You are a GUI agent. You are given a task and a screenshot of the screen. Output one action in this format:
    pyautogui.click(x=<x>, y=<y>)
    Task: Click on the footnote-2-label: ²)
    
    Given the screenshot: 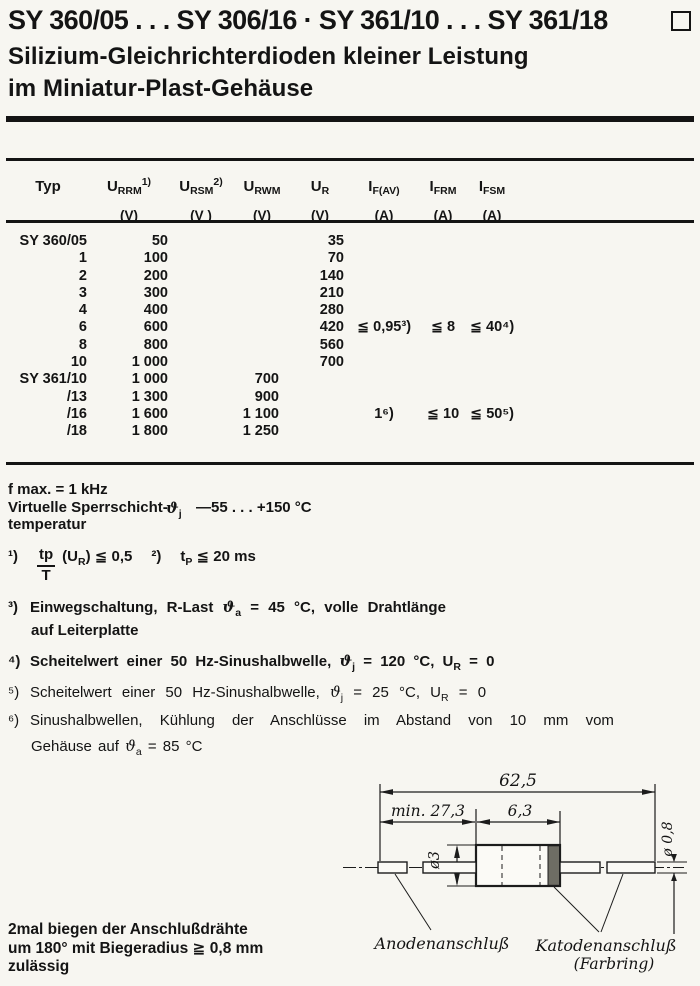 What is the action you would take?
    pyautogui.click(x=156, y=556)
    